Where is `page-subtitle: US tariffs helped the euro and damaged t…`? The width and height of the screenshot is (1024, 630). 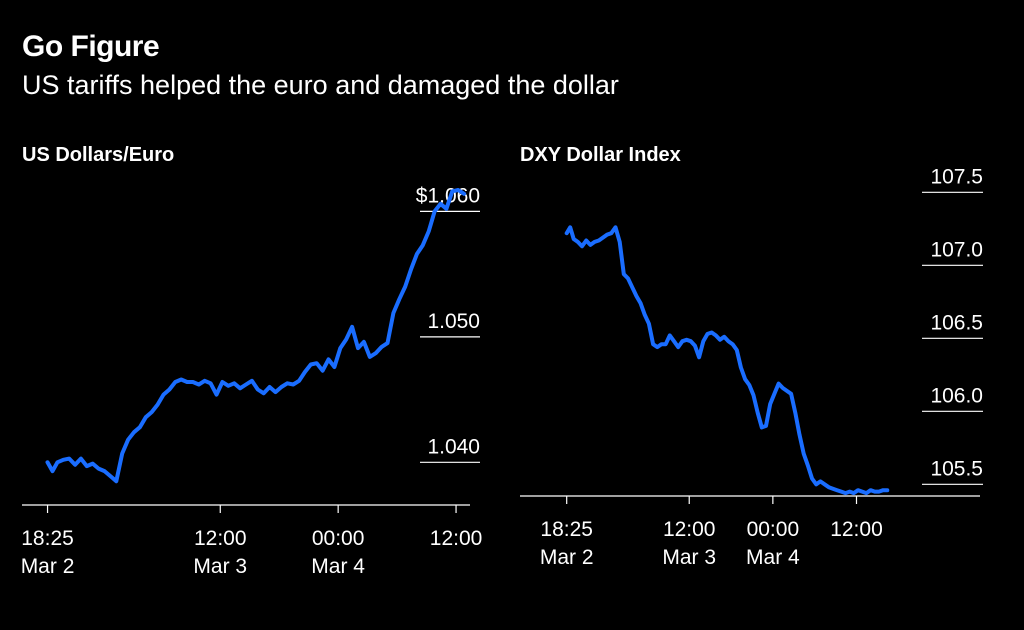
page-subtitle: US tariffs helped the euro and damaged t… is located at coordinates (320, 85).